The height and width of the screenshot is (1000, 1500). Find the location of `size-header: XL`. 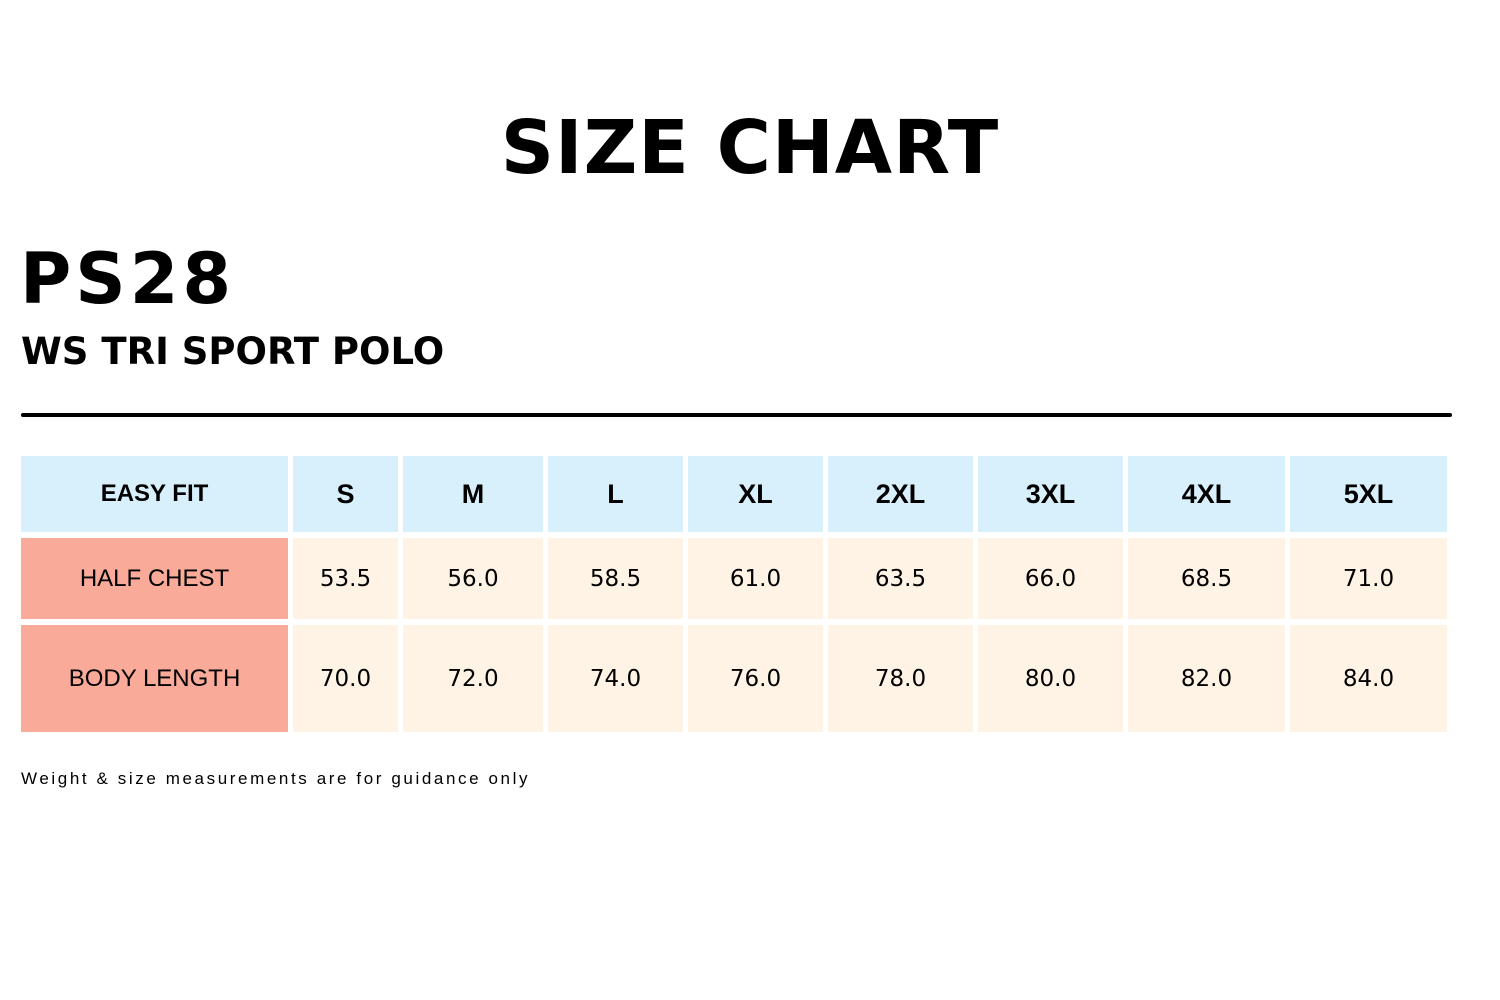

size-header: XL is located at coordinates (755, 494).